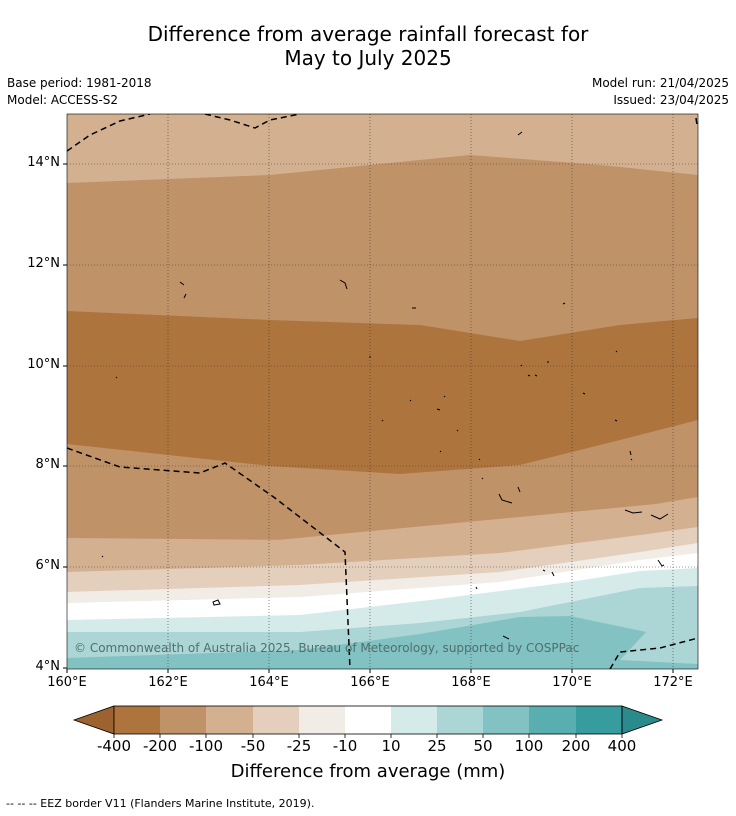 This screenshot has width=736, height=816. I want to click on colorbar-label: 200, so click(576, 746).